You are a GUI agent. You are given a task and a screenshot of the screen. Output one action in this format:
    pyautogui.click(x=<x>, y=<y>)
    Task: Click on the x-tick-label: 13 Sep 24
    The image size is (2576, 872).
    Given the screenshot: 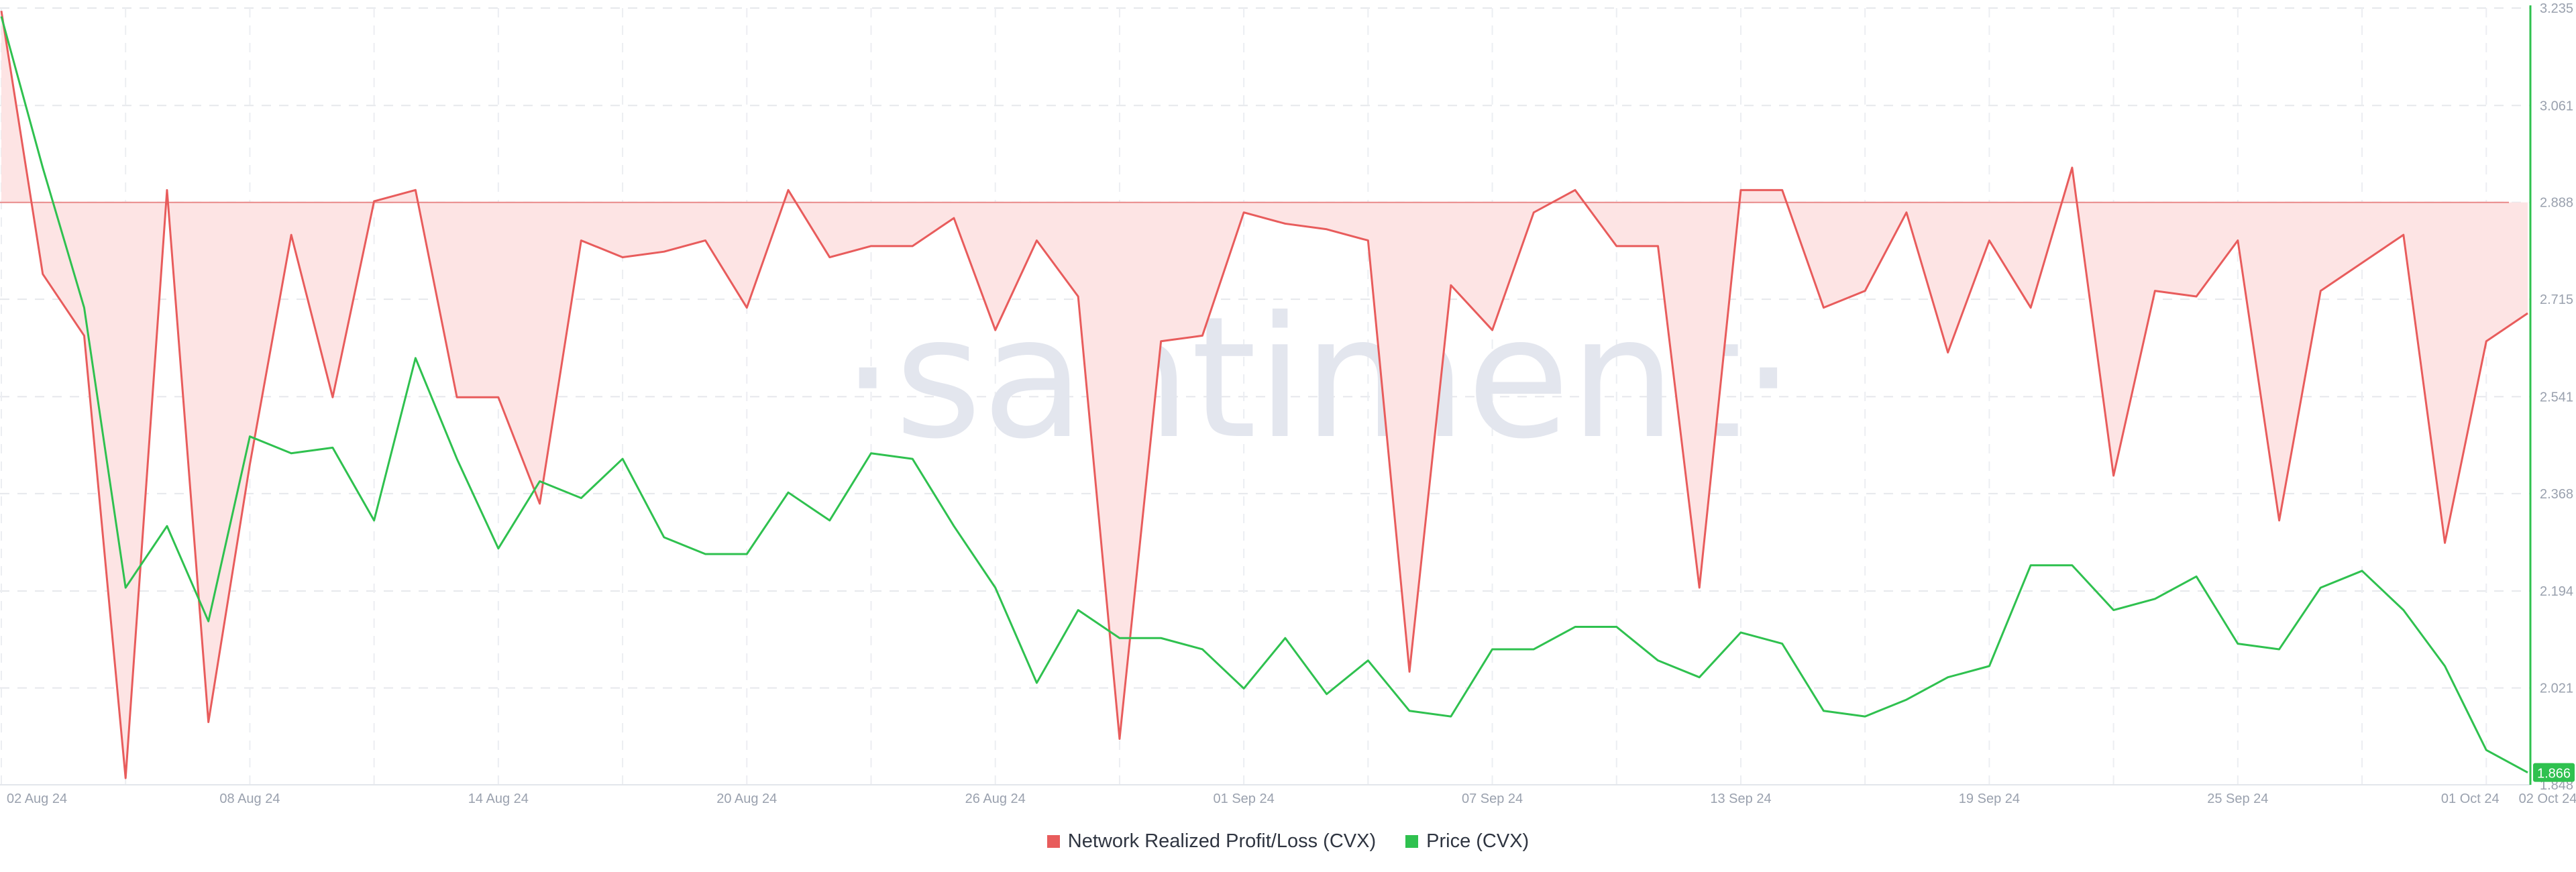 What is the action you would take?
    pyautogui.click(x=1740, y=799)
    